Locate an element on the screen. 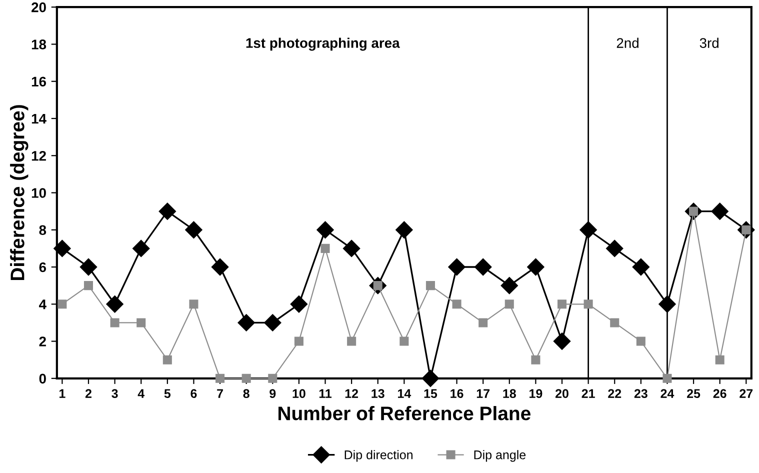 Image resolution: width=759 pixels, height=473 pixels. y-tick-label: 18 is located at coordinates (39, 45).